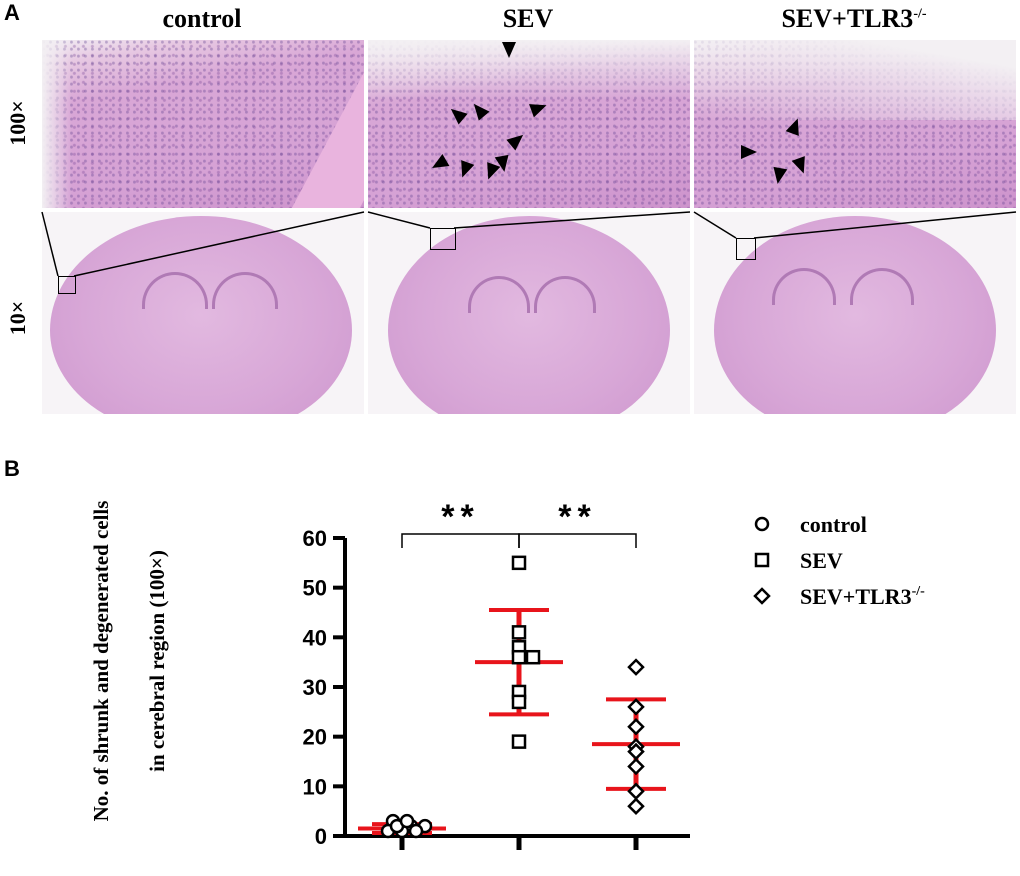 The image size is (1020, 876). Describe the element at coordinates (529, 124) in the screenshot. I see `micrograph-sev-100x` at that location.